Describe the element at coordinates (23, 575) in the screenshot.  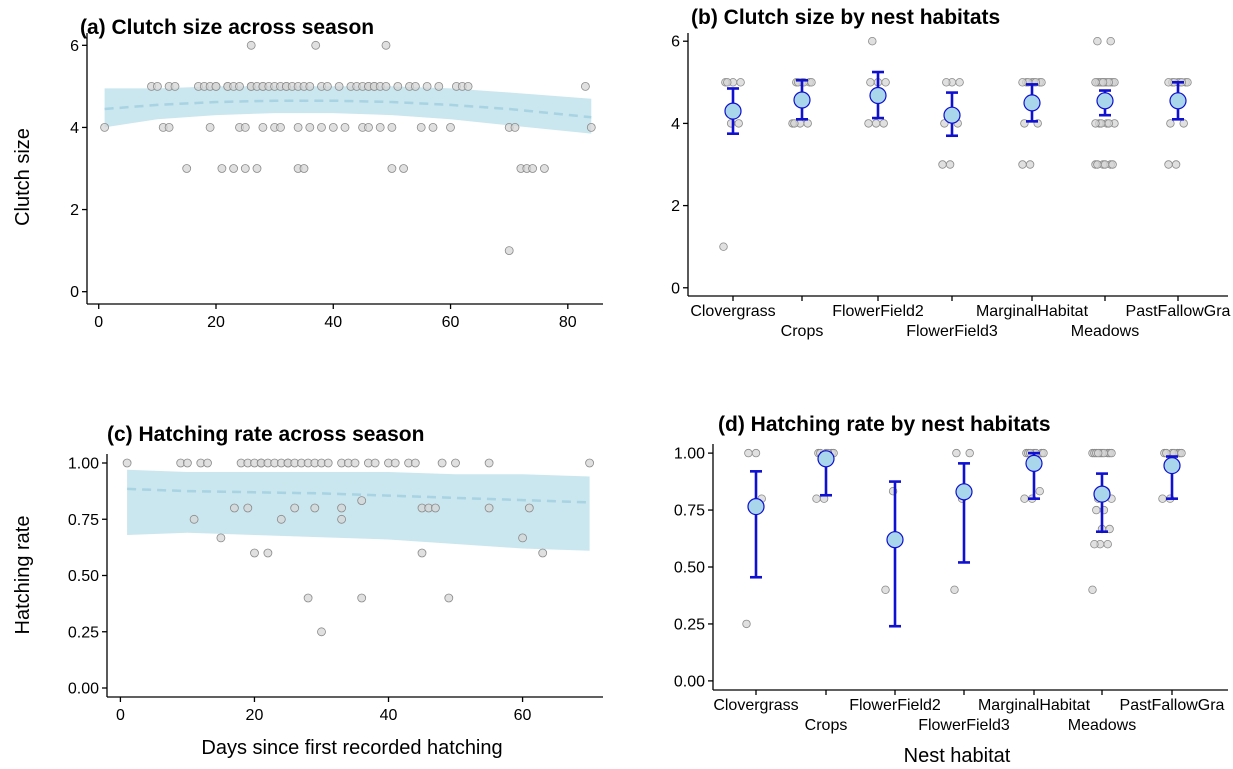
I see `panel-c-y-axis-label: Hatching rate` at that location.